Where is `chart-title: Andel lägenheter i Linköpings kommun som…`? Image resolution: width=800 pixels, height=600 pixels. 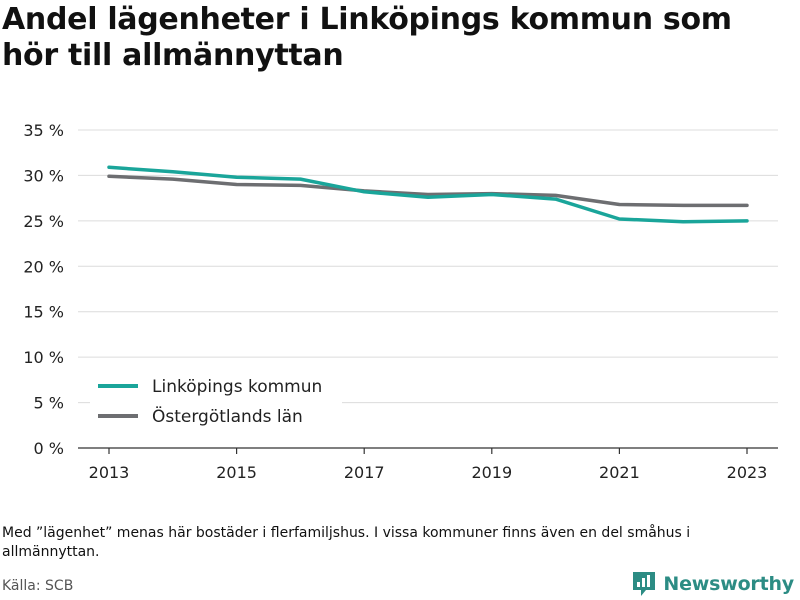 chart-title: Andel lägenheter i Linköpings kommun som… is located at coordinates (367, 37).